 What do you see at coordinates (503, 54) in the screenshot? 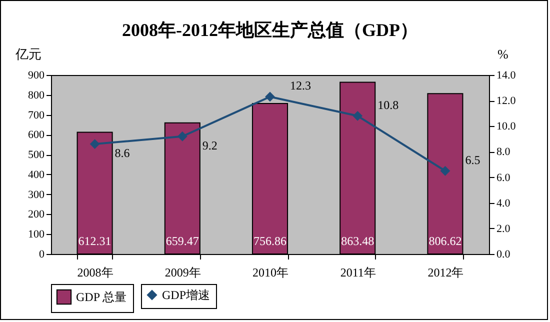
I see `y2-axis-title: %` at bounding box center [503, 54].